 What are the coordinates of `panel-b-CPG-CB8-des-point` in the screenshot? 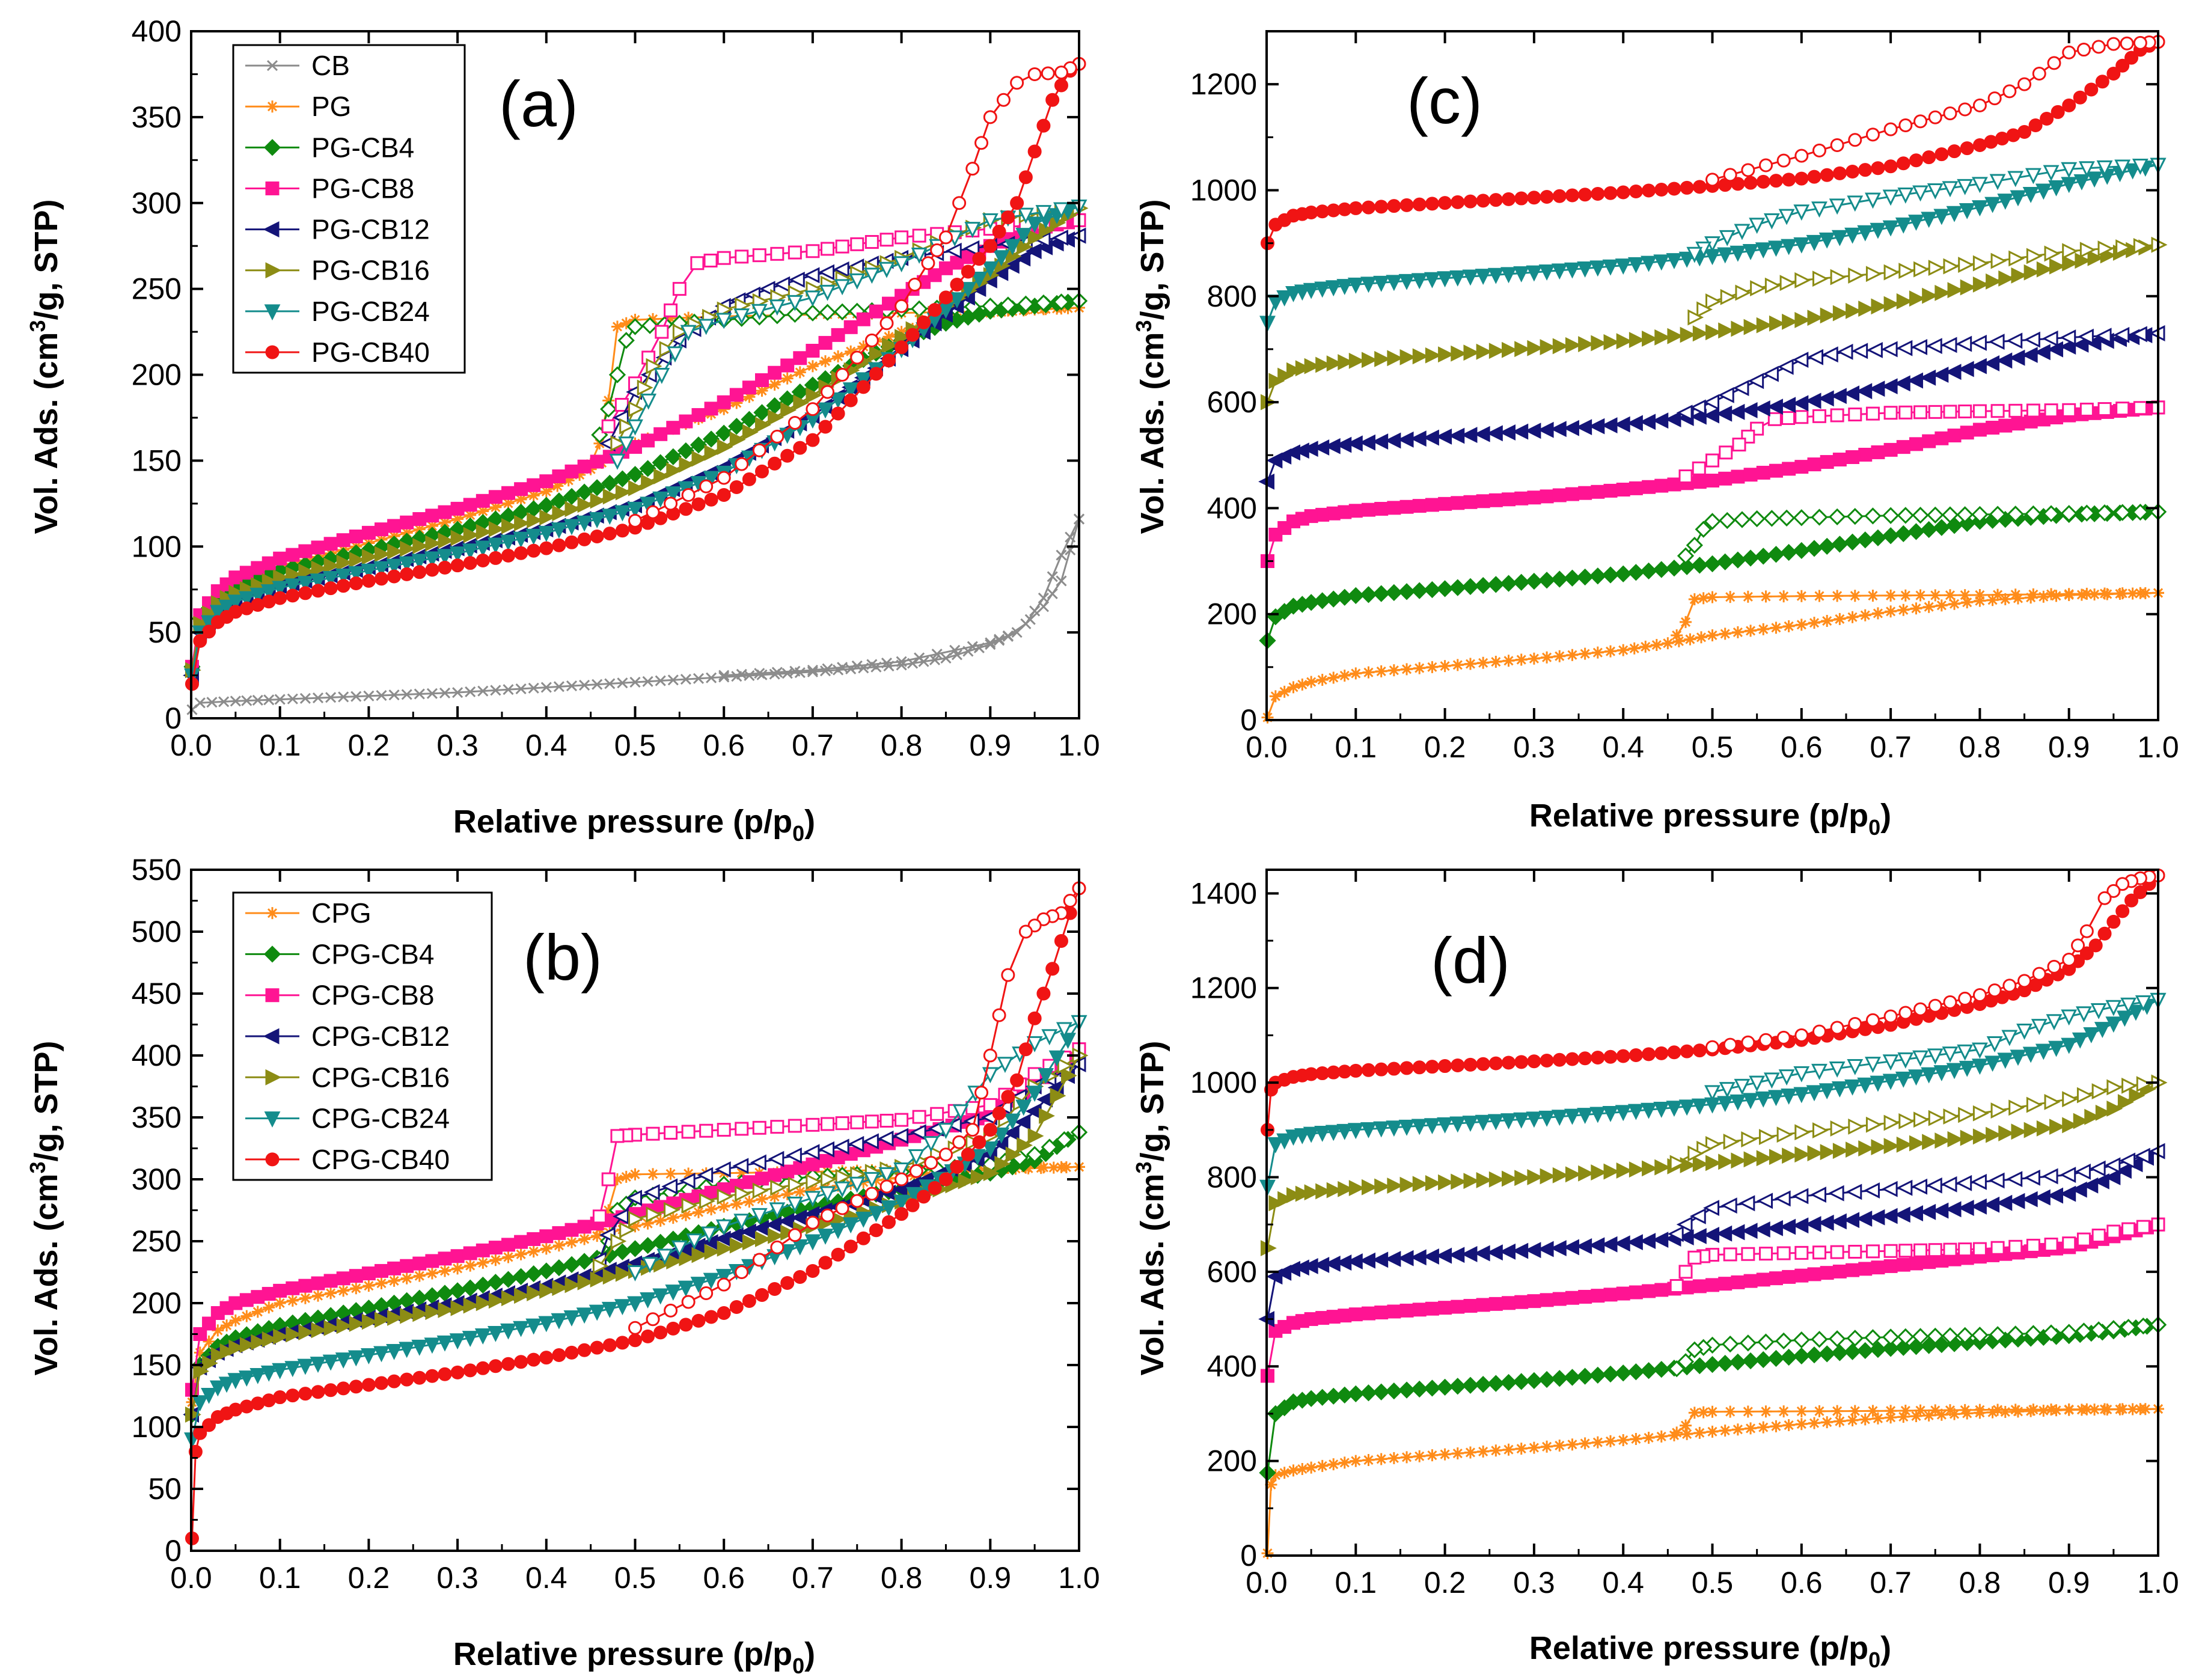 It's located at (828, 1124).